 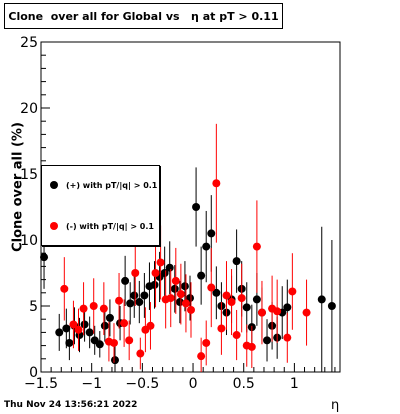 What do you see at coordinates (335, 405) in the screenshot?
I see `x-axis-label: η` at bounding box center [335, 405].